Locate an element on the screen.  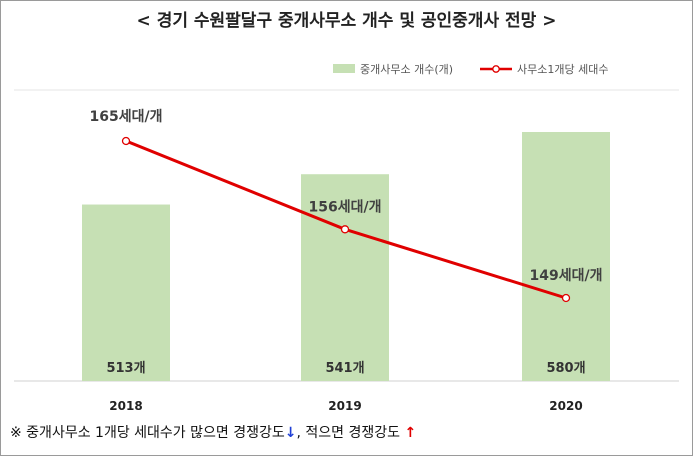
bar-2018 is located at coordinates (126, 292).